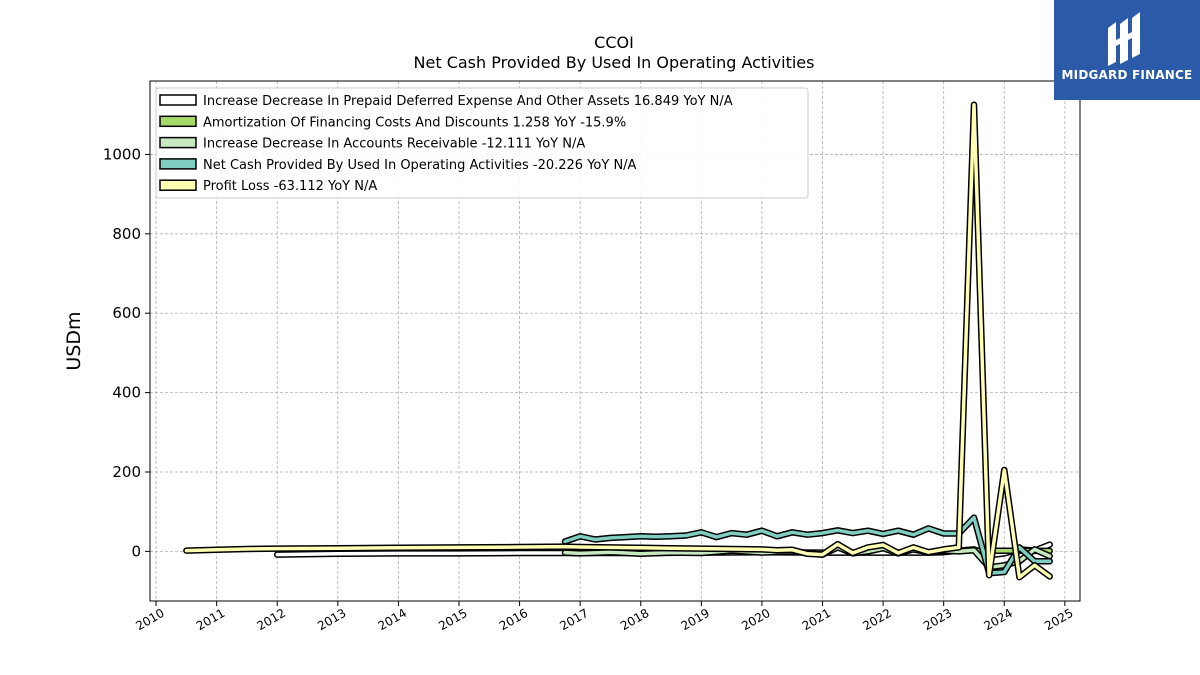  I want to click on y-axis-label: USDm, so click(74, 340).